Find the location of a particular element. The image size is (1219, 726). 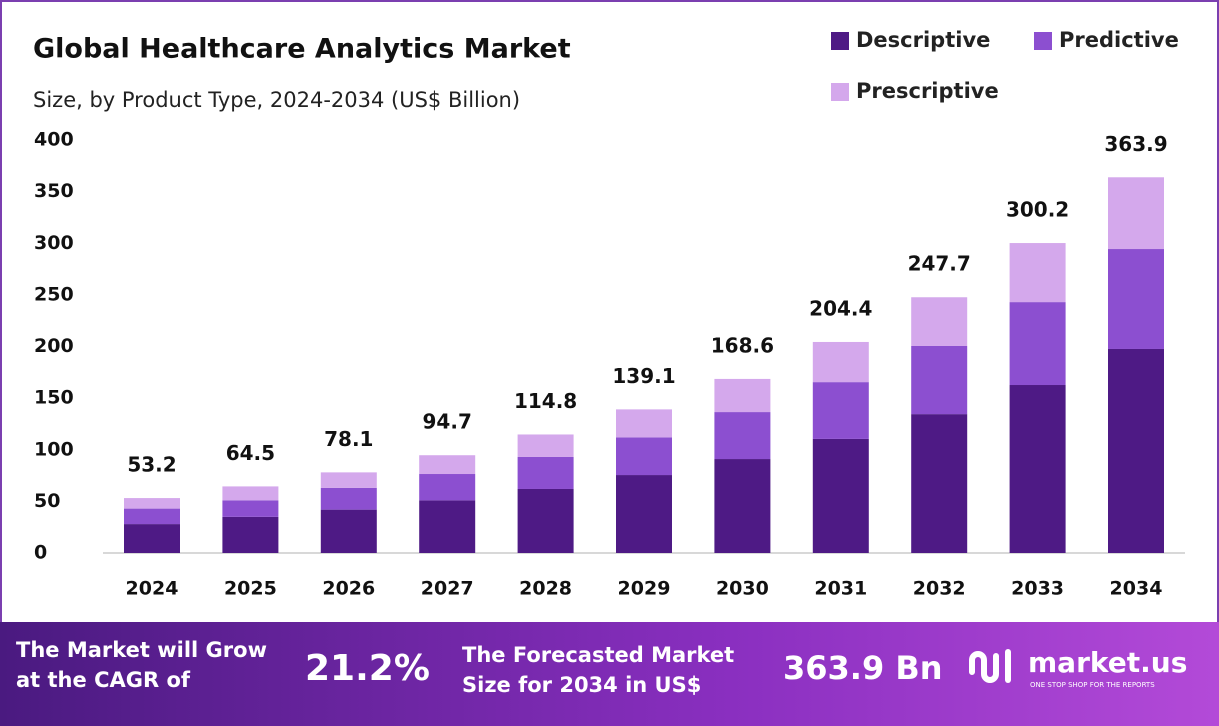

x-tick-label: 2033 is located at coordinates (1037, 589).